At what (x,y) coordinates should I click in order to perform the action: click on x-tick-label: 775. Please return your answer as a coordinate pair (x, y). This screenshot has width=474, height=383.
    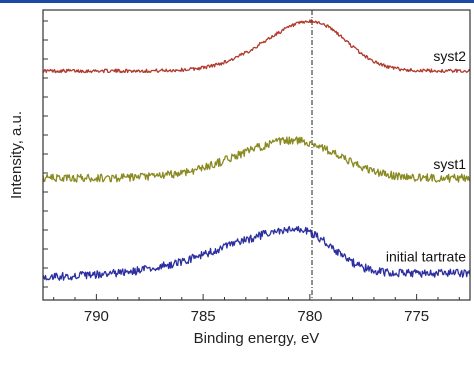
    Looking at the image, I should click on (416, 316).